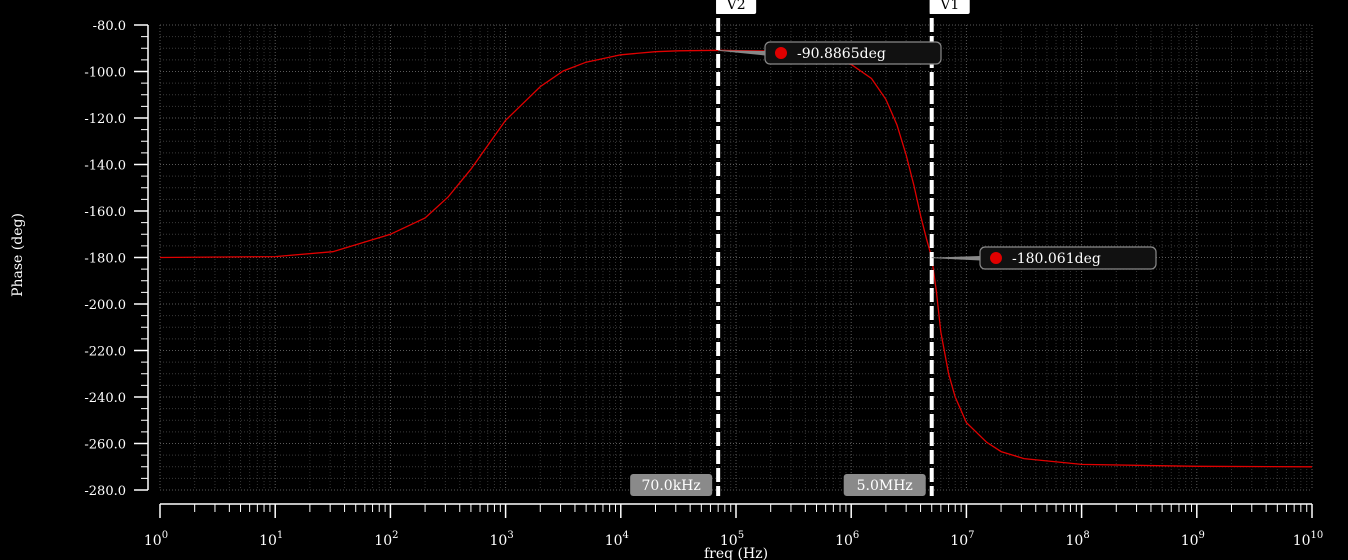 This screenshot has height=560, width=1348. I want to click on y-tick-label: -220.0, so click(105, 352).